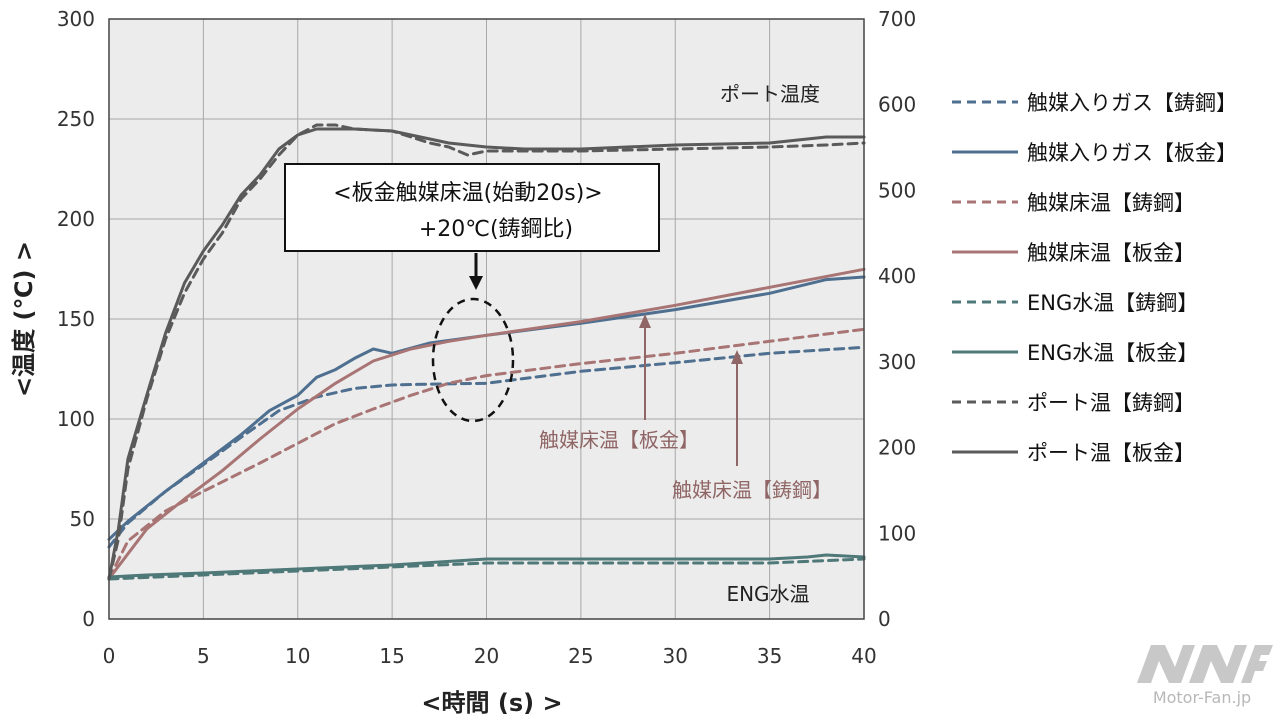 The width and height of the screenshot is (1279, 722). What do you see at coordinates (767, 594) in the screenshot?
I see `eng-water-temp-label: ENG水温` at bounding box center [767, 594].